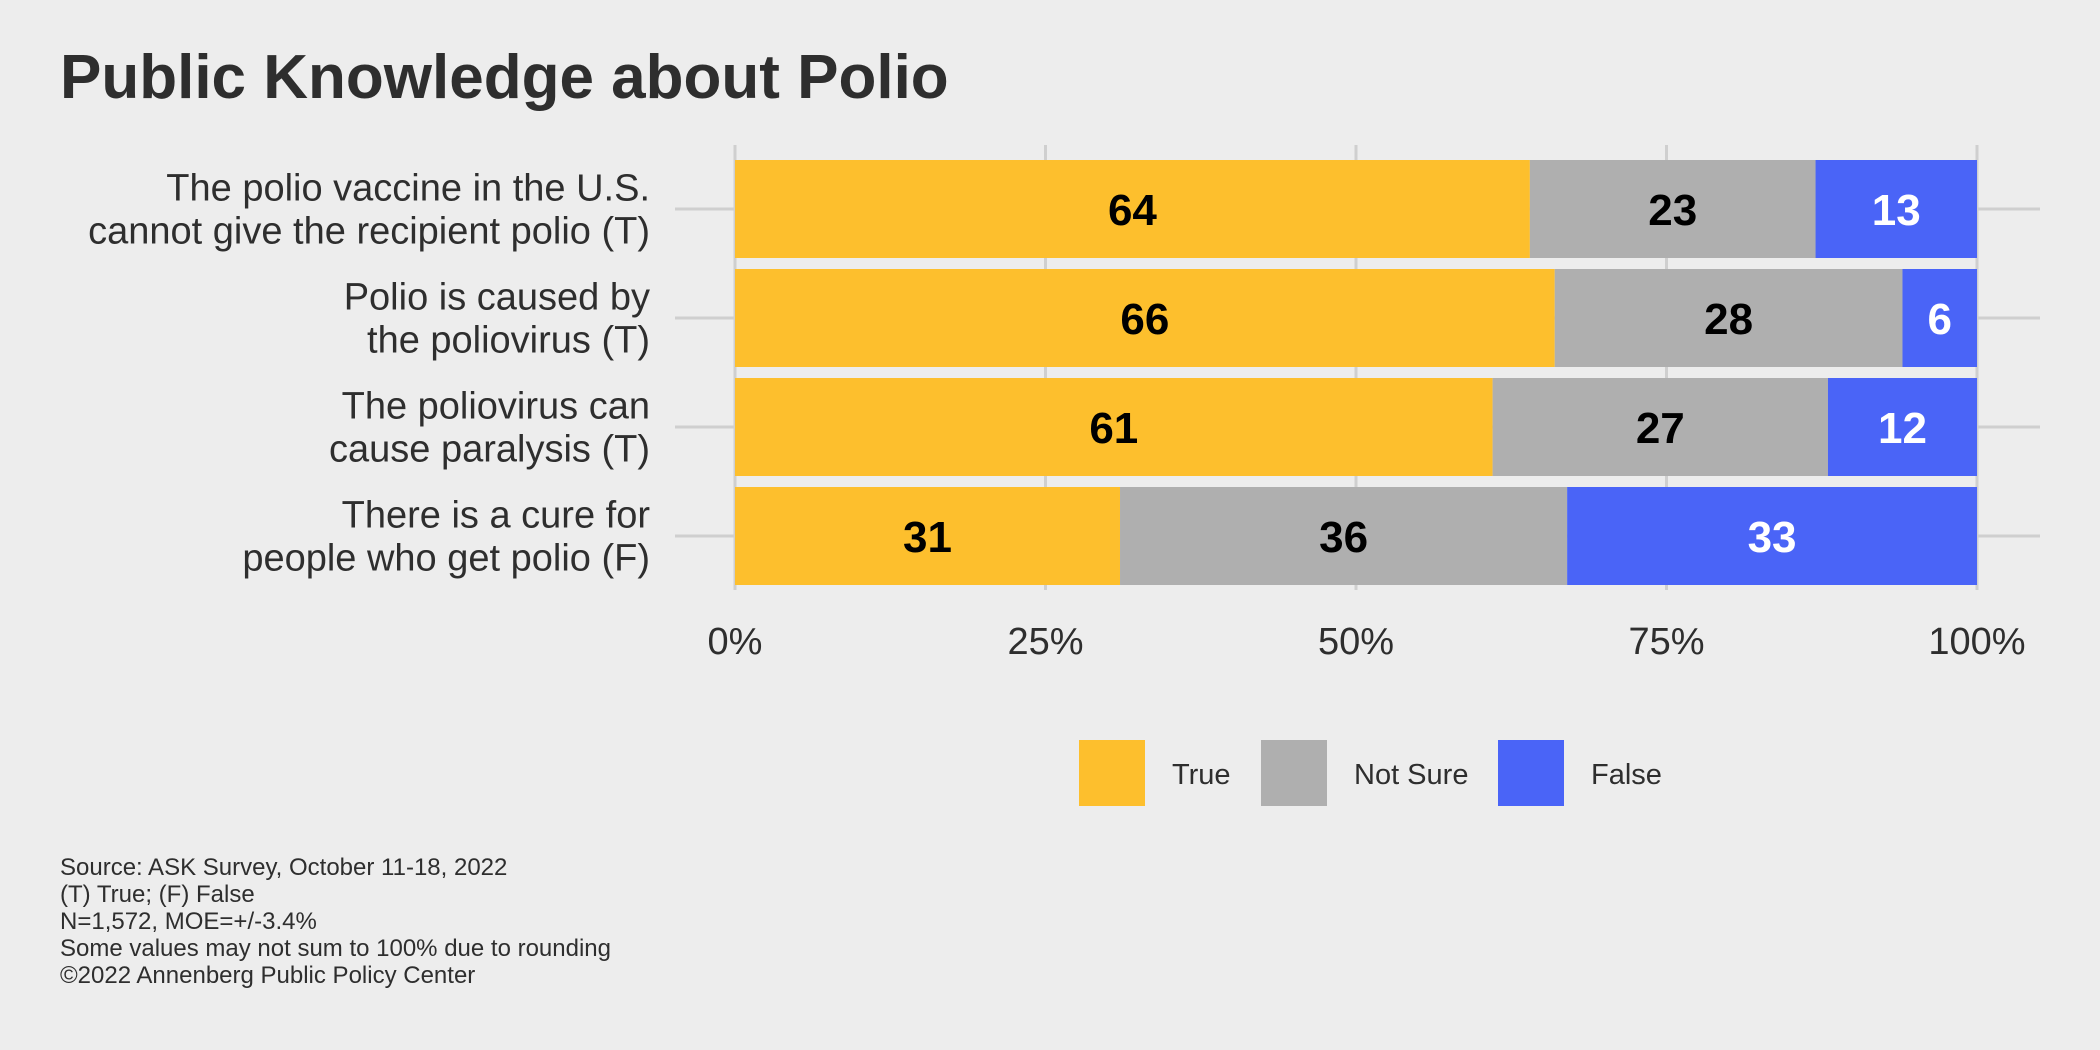  What do you see at coordinates (489, 450) in the screenshot?
I see `category-label-line: cause paralysis (T)` at bounding box center [489, 450].